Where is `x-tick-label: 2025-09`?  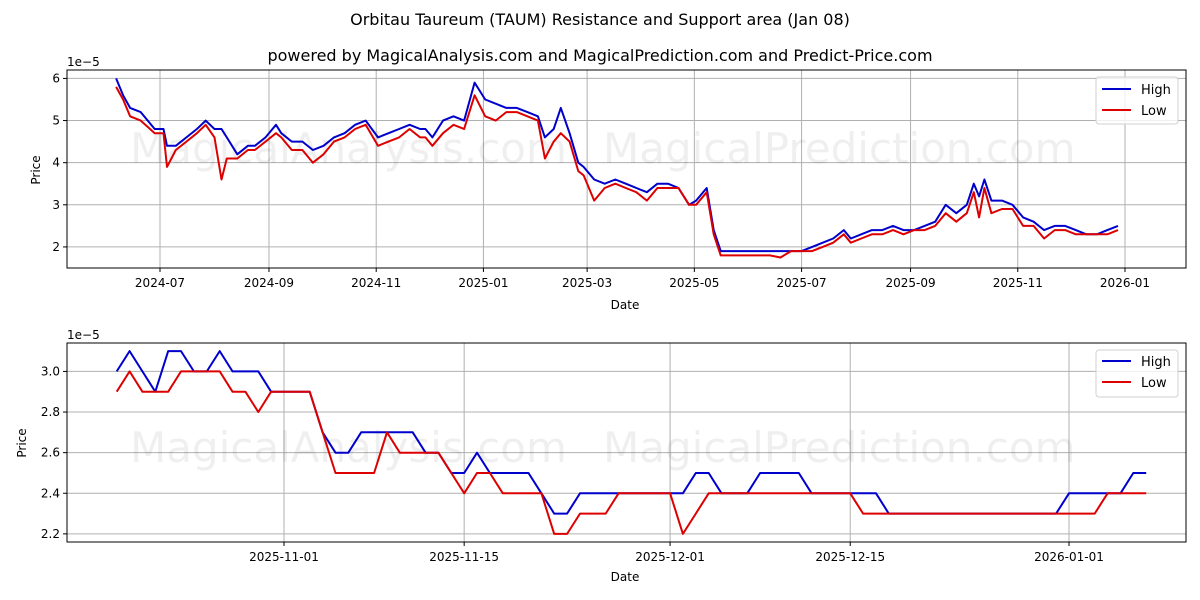 x-tick-label: 2025-09 is located at coordinates (910, 283).